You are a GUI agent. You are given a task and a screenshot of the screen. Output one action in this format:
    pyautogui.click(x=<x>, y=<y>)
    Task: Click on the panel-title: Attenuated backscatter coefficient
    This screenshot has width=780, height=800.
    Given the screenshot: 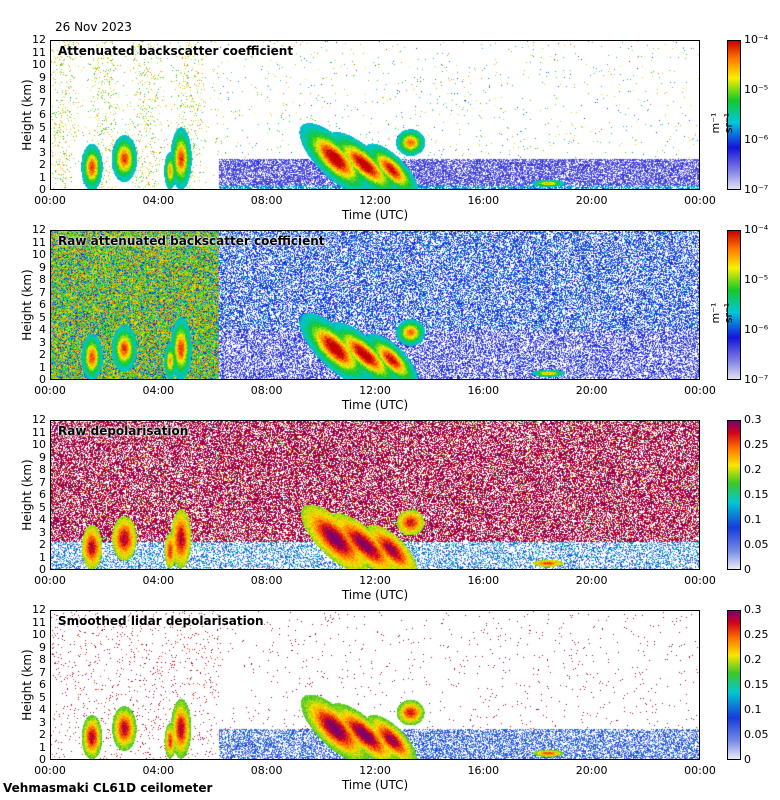 What is the action you would take?
    pyautogui.click(x=176, y=51)
    